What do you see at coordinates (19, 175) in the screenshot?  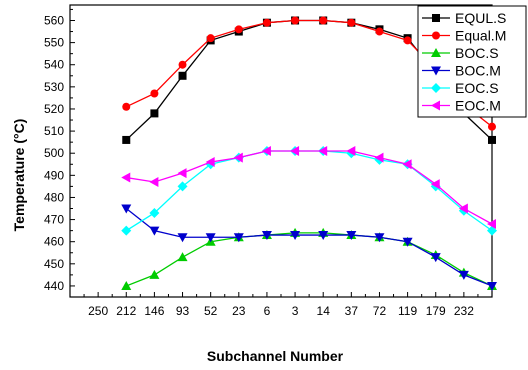 I see `y-axis-title: Temperature (°C)` at bounding box center [19, 175].